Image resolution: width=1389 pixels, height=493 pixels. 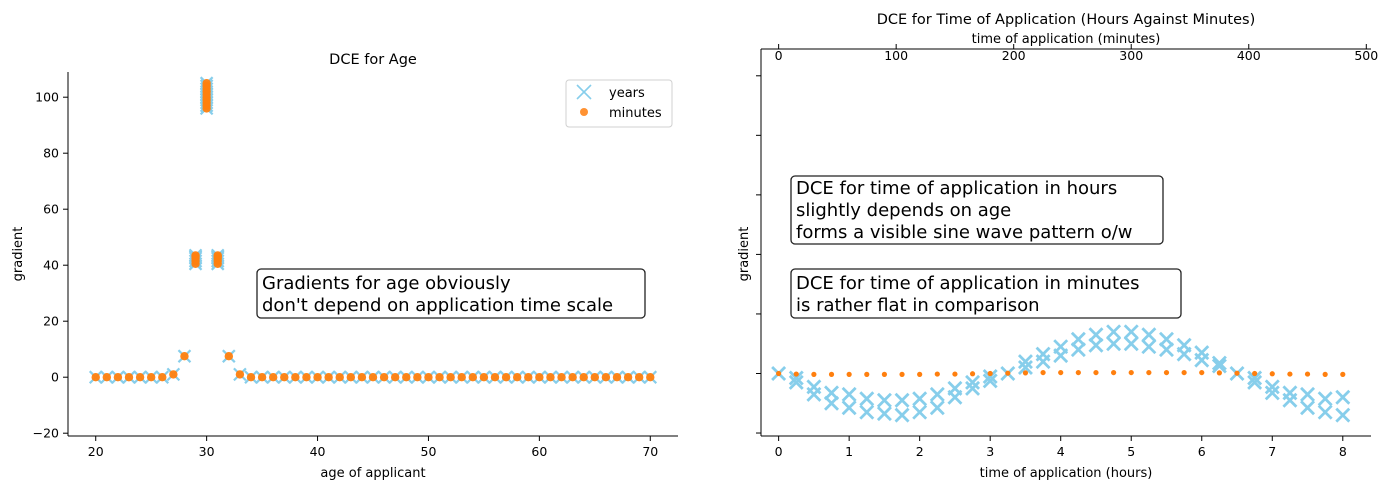 What do you see at coordinates (1272, 451) in the screenshot?
I see `x-tick-label: 7` at bounding box center [1272, 451].